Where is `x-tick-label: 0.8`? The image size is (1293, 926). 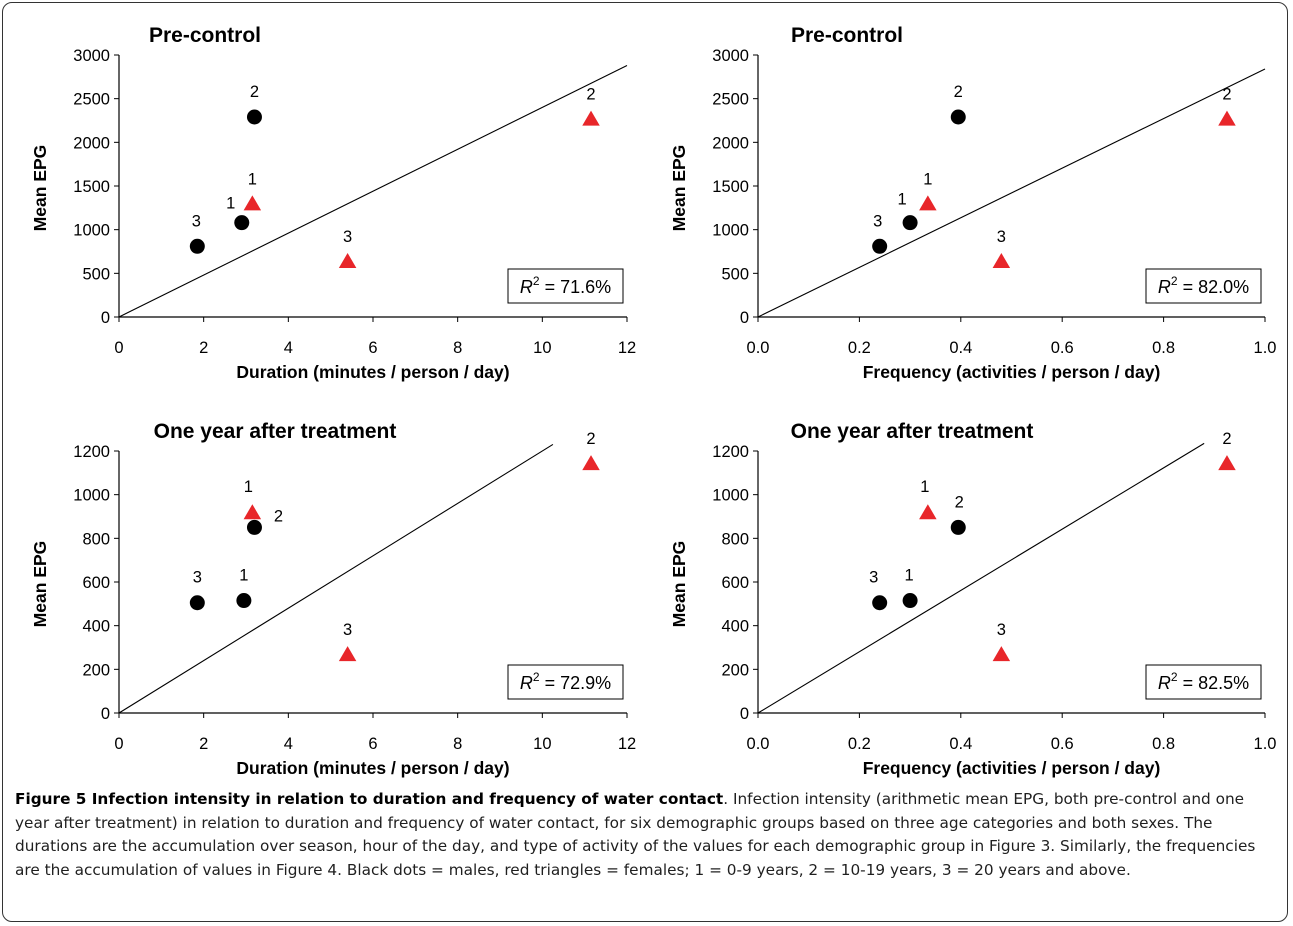
x-tick-label: 0.8 is located at coordinates (1163, 348).